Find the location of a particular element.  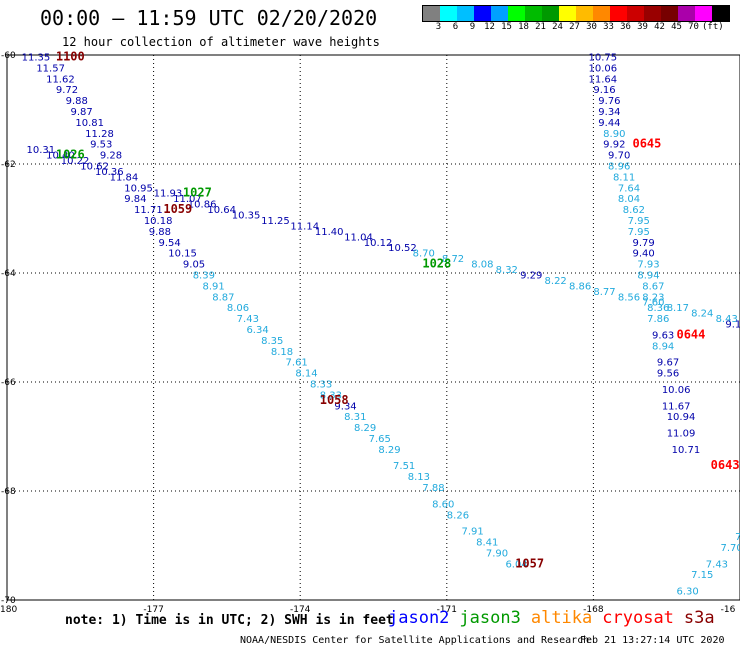

swh-value: 8.62 is located at coordinates (634, 210).